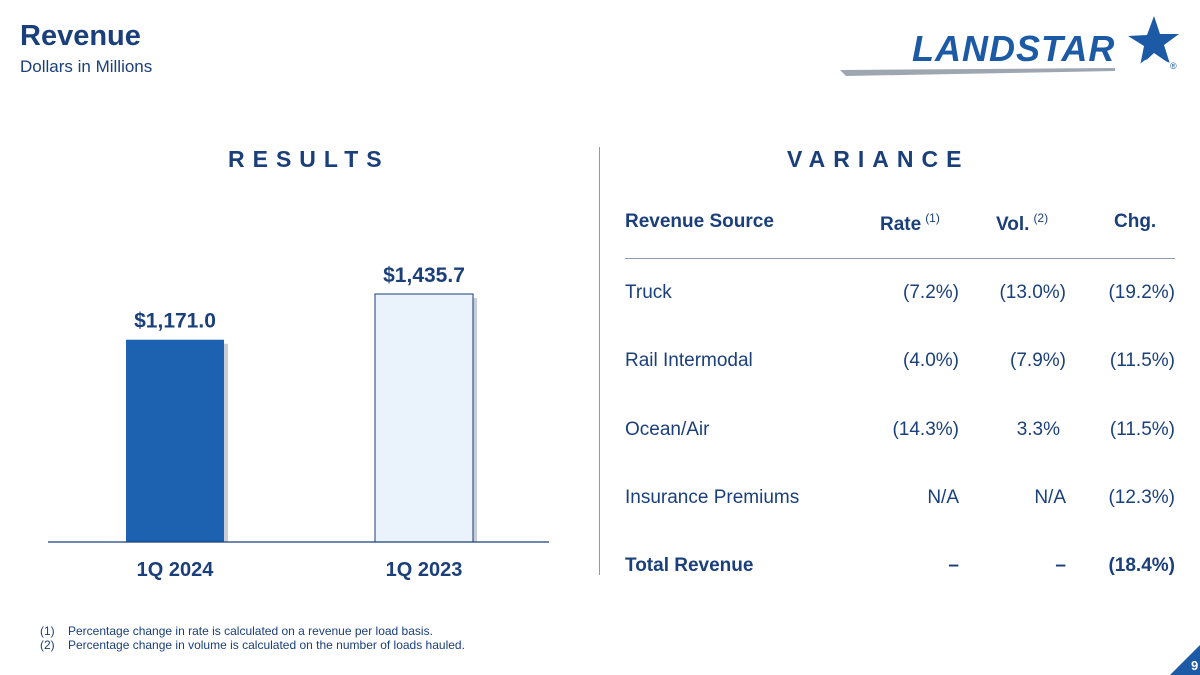 The width and height of the screenshot is (1200, 675). What do you see at coordinates (1141, 565) in the screenshot?
I see `total-chg: (18.4%)` at bounding box center [1141, 565].